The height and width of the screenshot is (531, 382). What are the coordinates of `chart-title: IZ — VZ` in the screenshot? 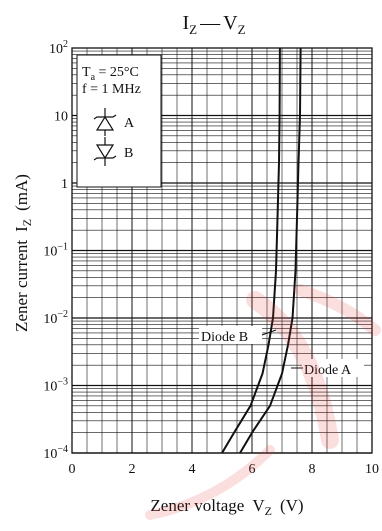 It's located at (213, 24).